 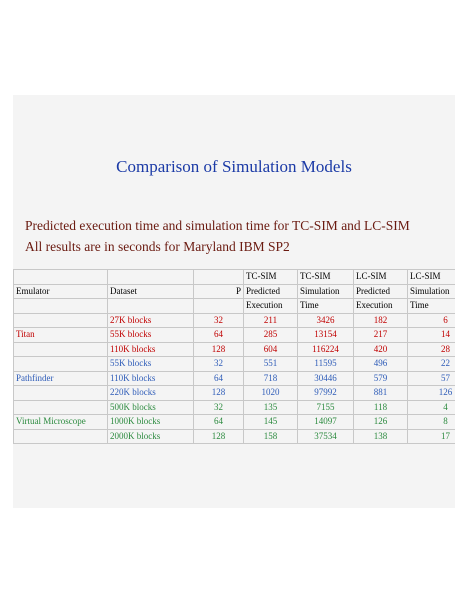 I want to click on value-cell: 182, so click(x=380, y=320).